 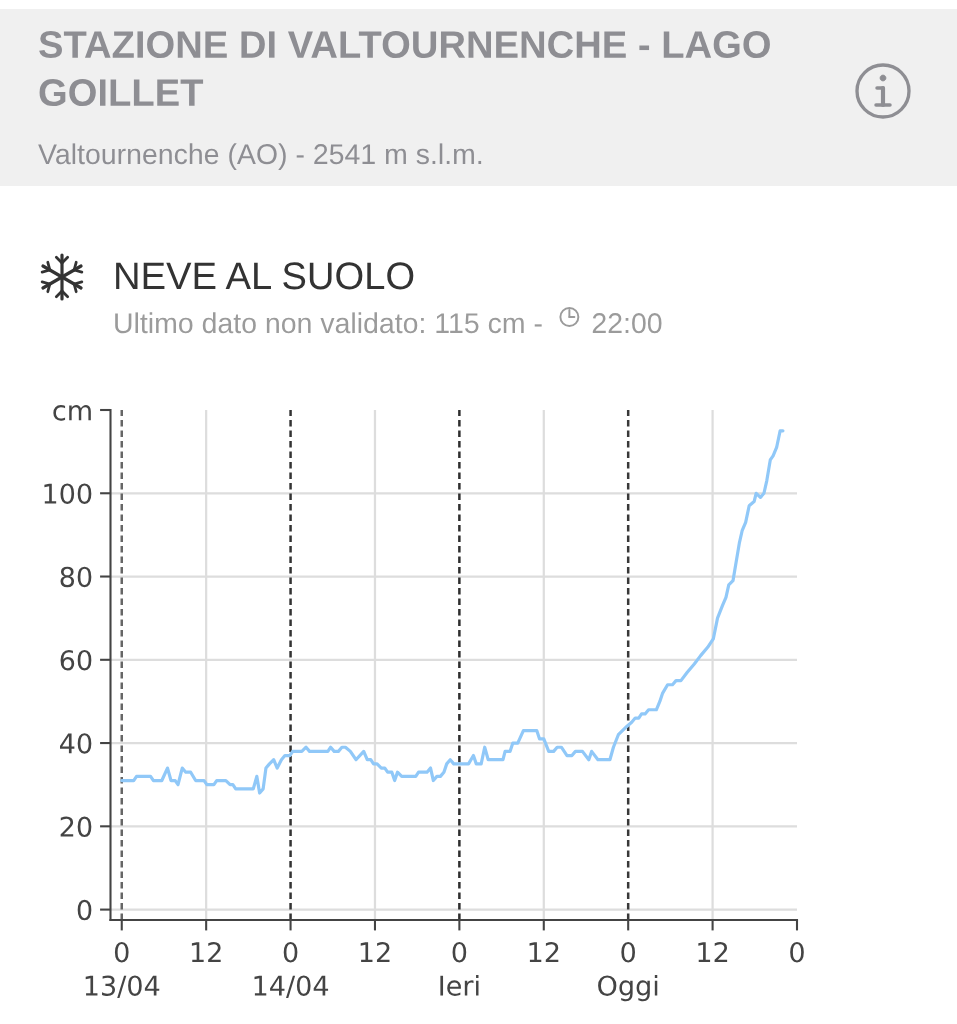 What do you see at coordinates (68, 493) in the screenshot?
I see `y-tick-label: 100` at bounding box center [68, 493].